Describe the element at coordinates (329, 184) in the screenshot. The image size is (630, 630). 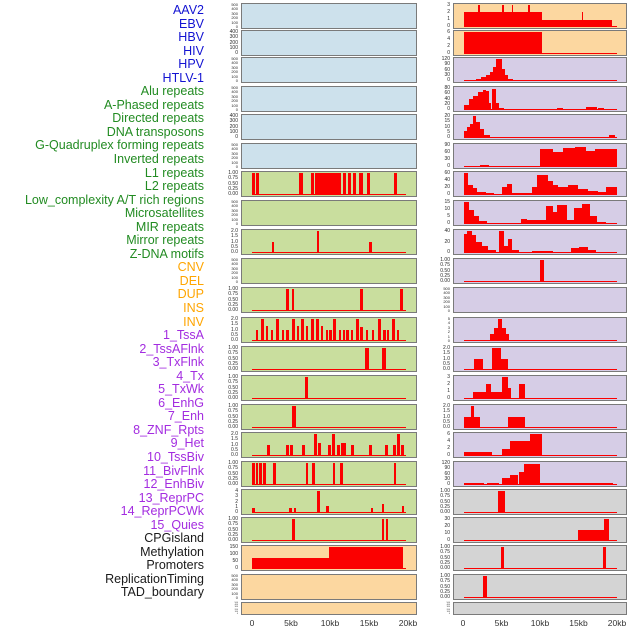
I see `track-panel-left-alu-repeats` at that location.